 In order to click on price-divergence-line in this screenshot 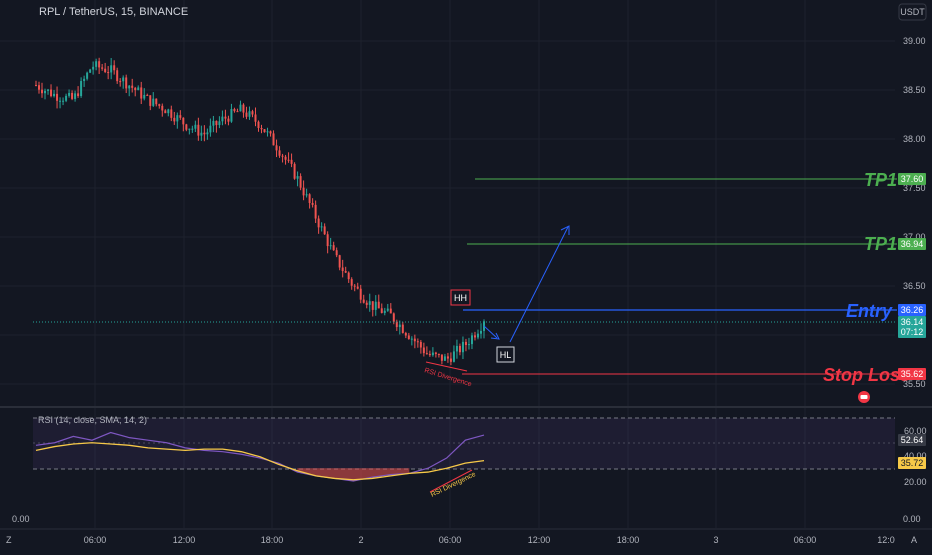, I will do `click(446, 366)`.